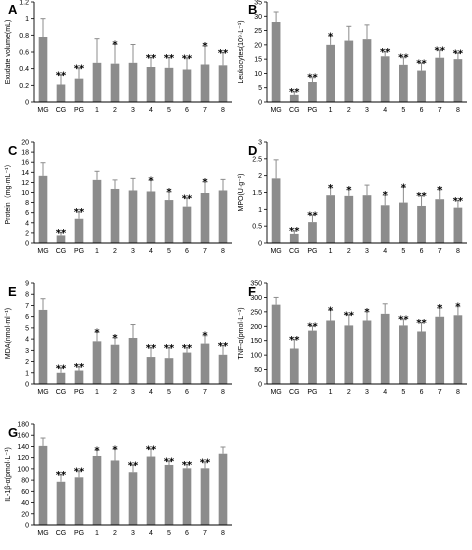  I want to click on y-tick-label: 1, so click(27, 19).